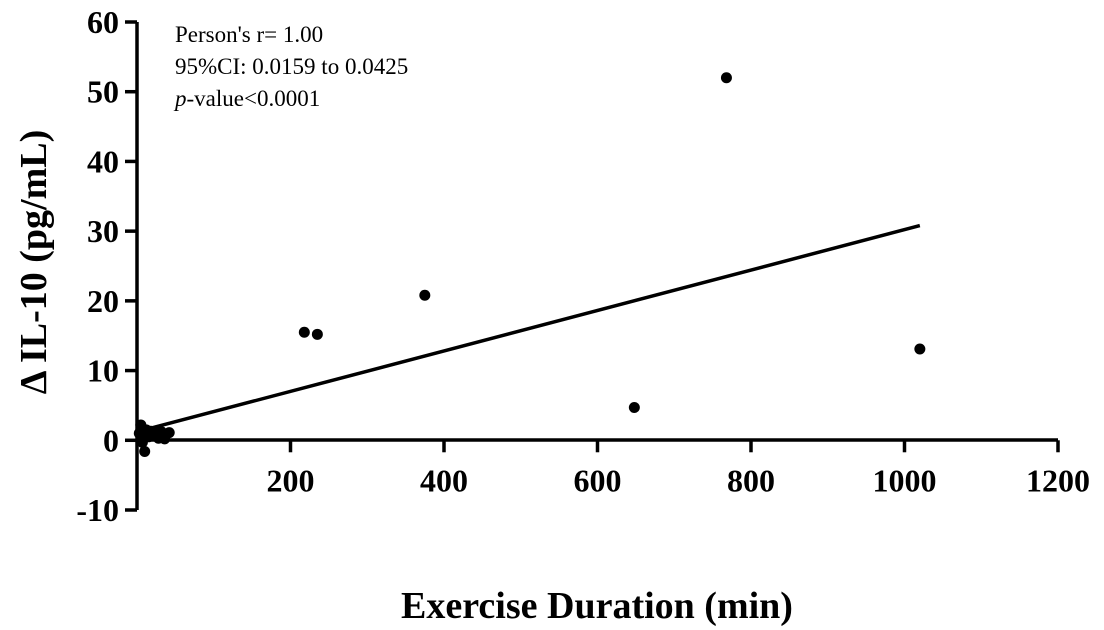 The image size is (1104, 630). I want to click on annotation-pvalue: p-value<0.0001, so click(246, 98).